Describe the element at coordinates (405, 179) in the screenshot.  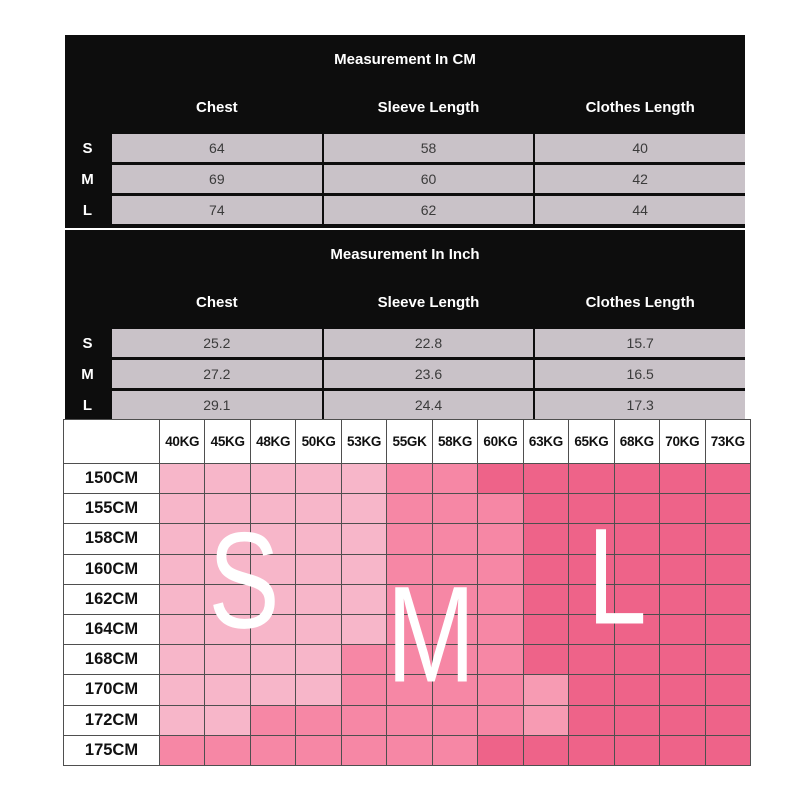
I see `table-row: M 69 60 42` at that location.